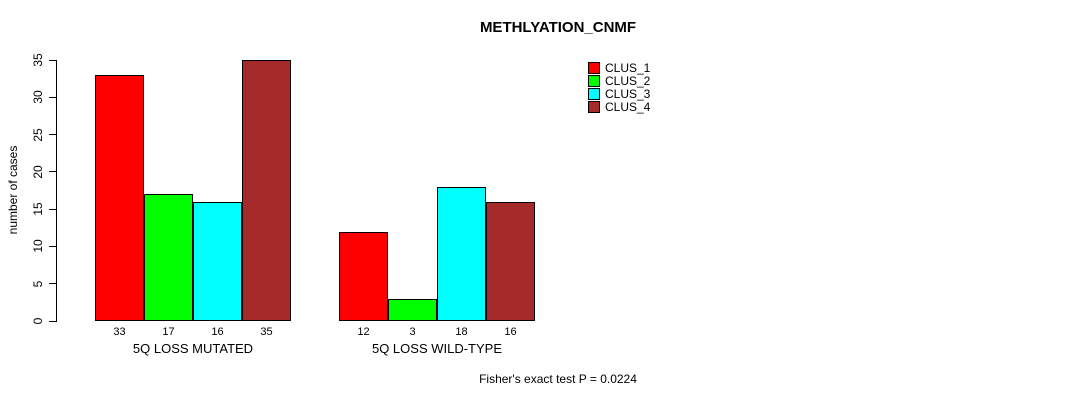  I want to click on legend-label: CLUS_4, so click(628, 106).